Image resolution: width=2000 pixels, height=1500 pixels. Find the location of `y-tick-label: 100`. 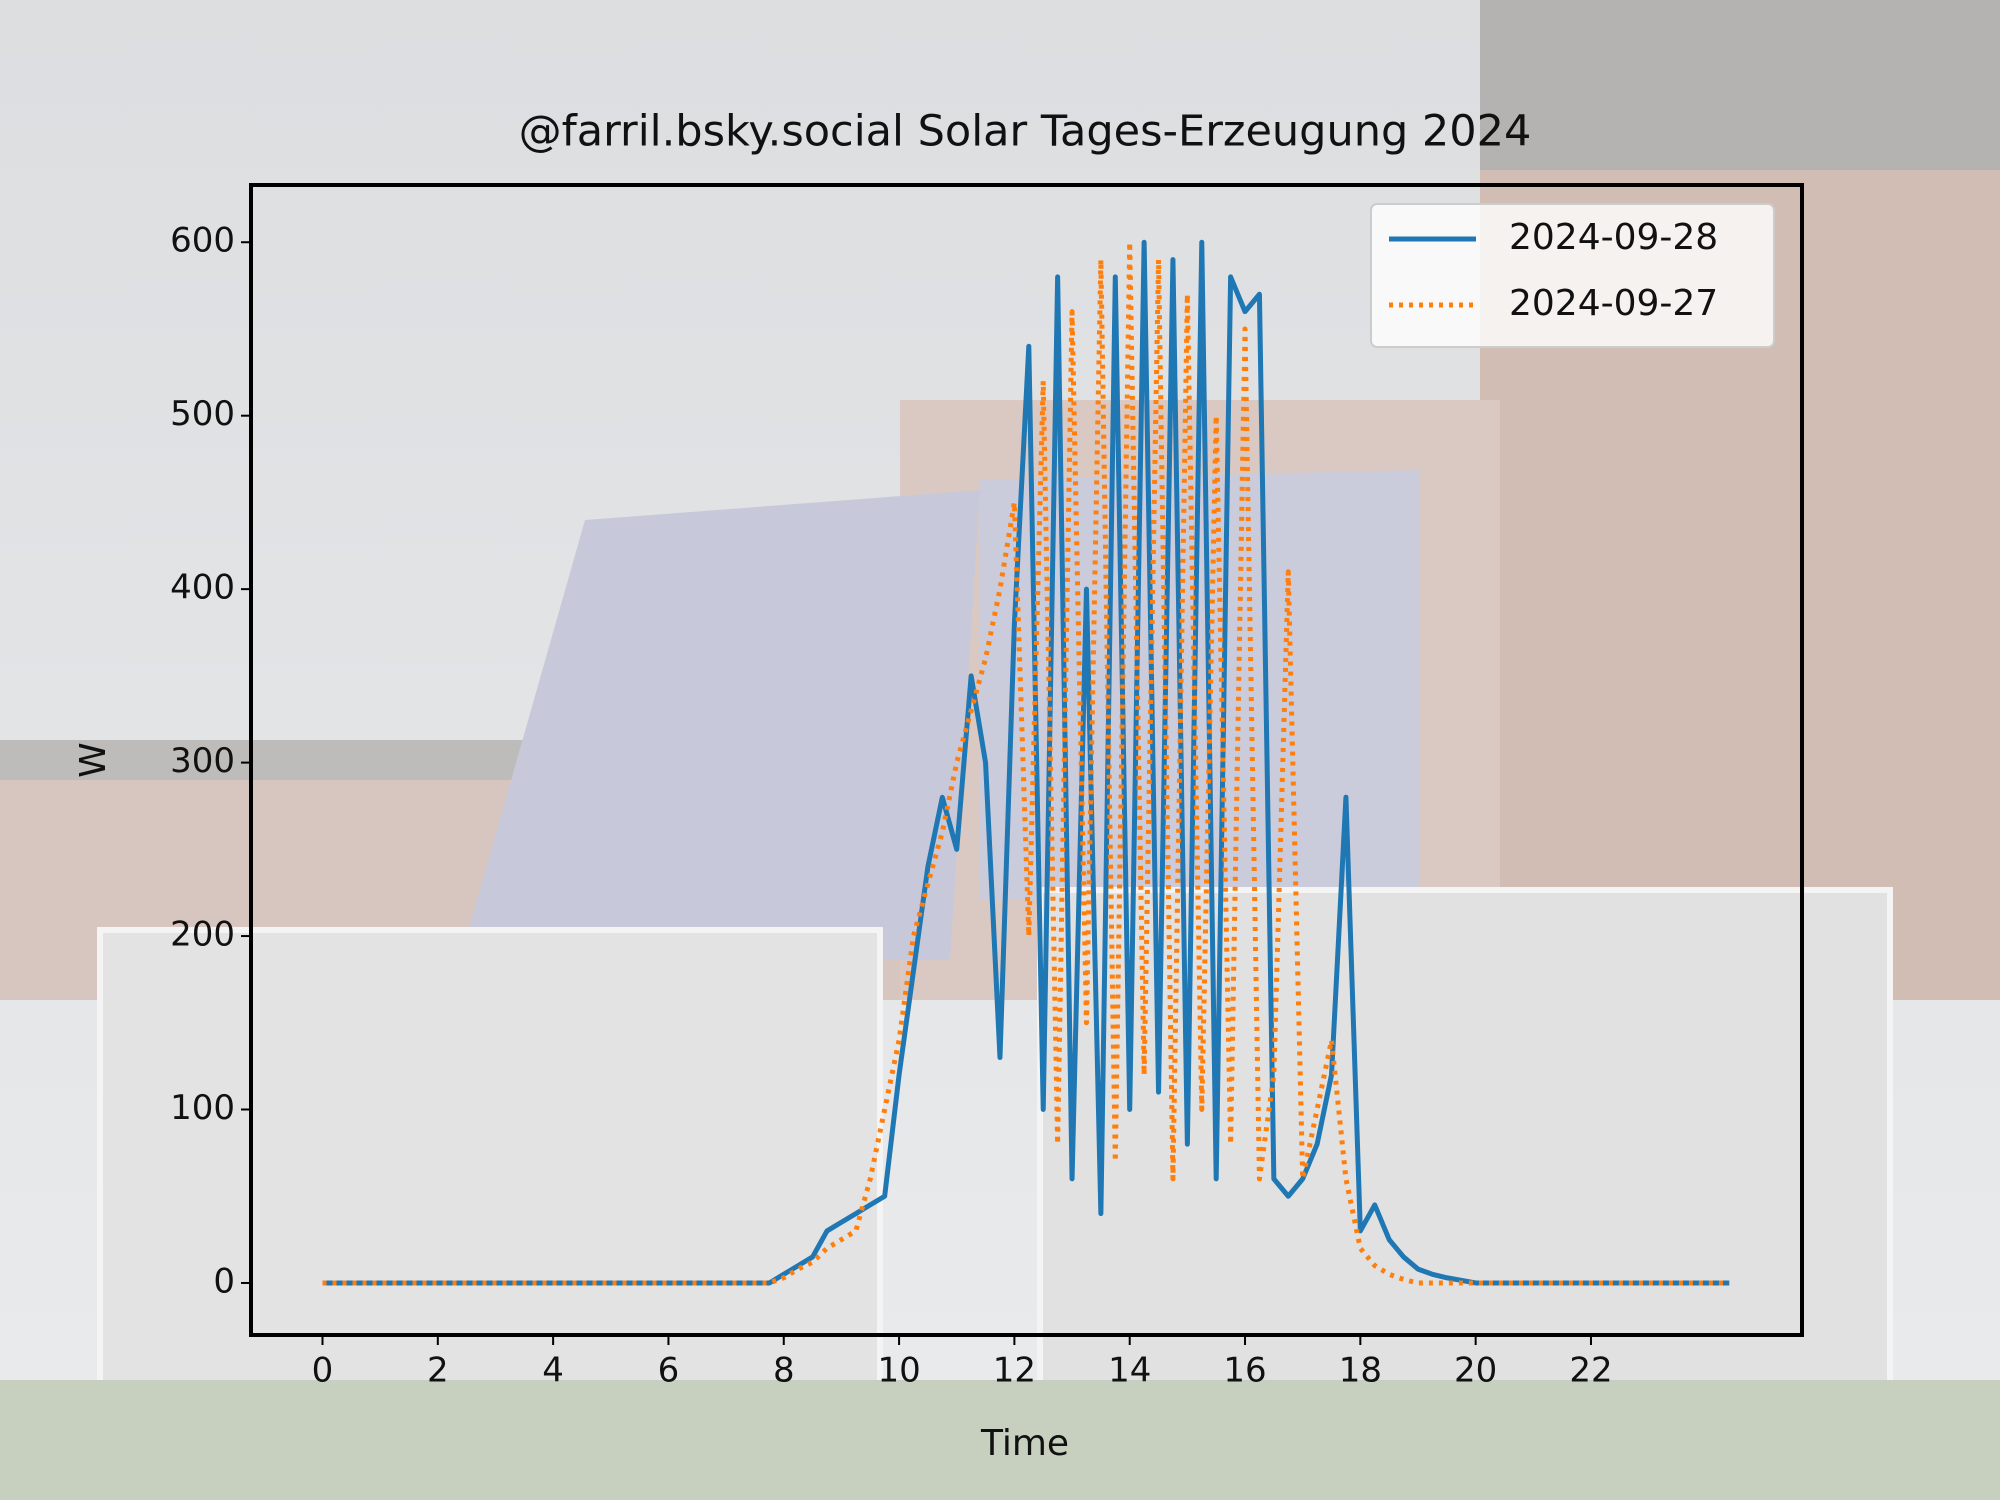

y-tick-label: 100 is located at coordinates (202, 1108).